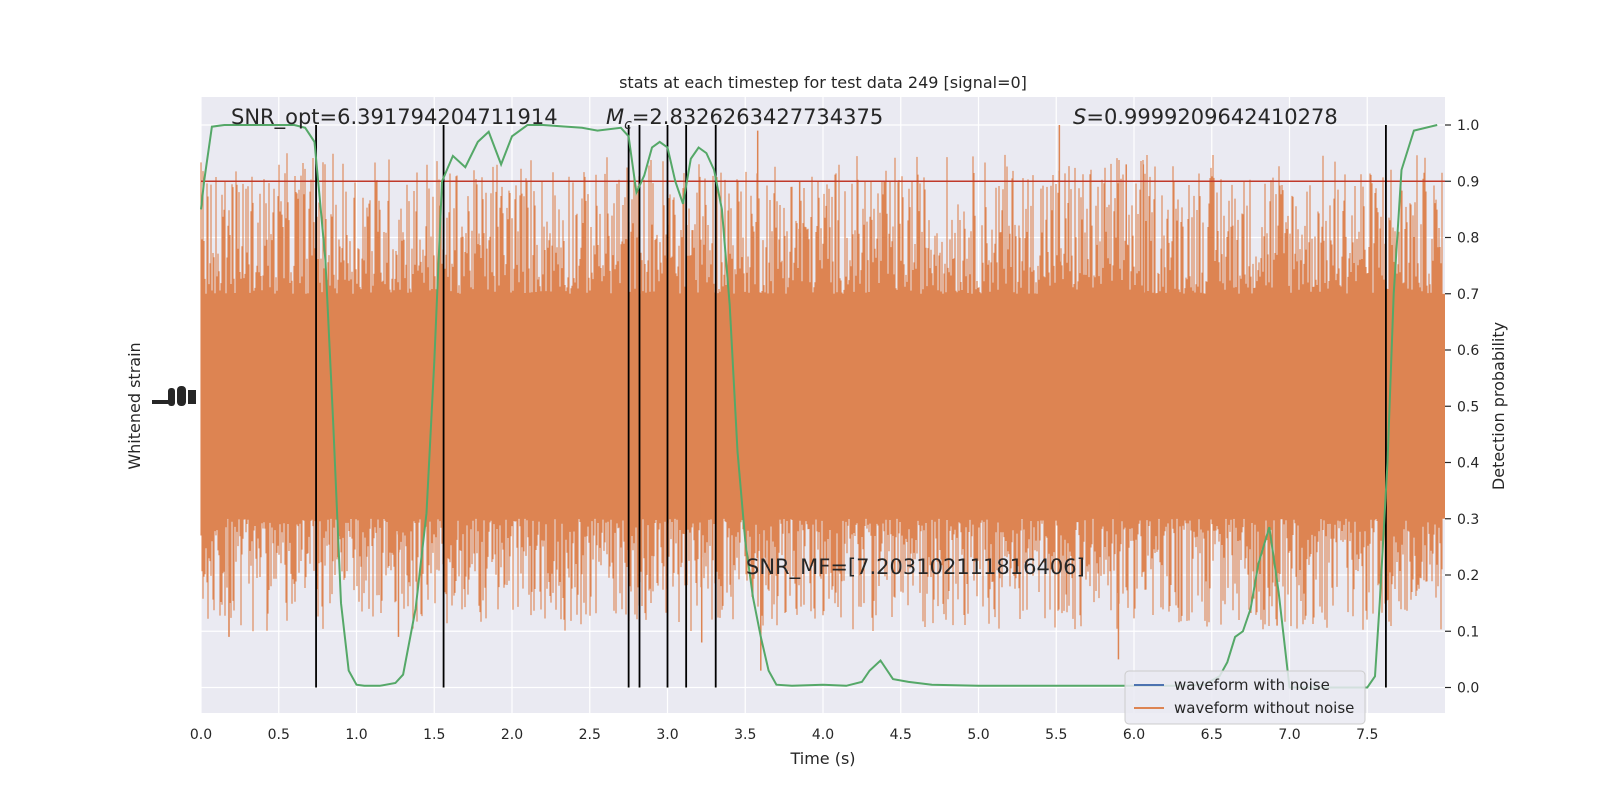  What do you see at coordinates (1468, 351) in the screenshot?
I see `y-tick-label: 0.6` at bounding box center [1468, 351].